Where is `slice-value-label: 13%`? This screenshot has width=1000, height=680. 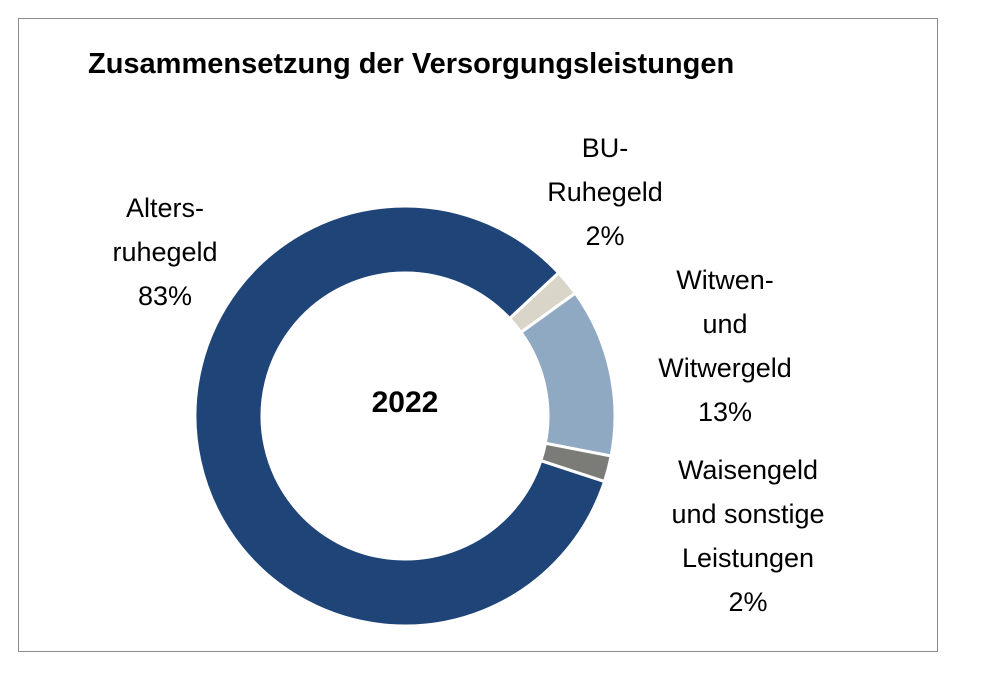 slice-value-label: 13% is located at coordinates (725, 412).